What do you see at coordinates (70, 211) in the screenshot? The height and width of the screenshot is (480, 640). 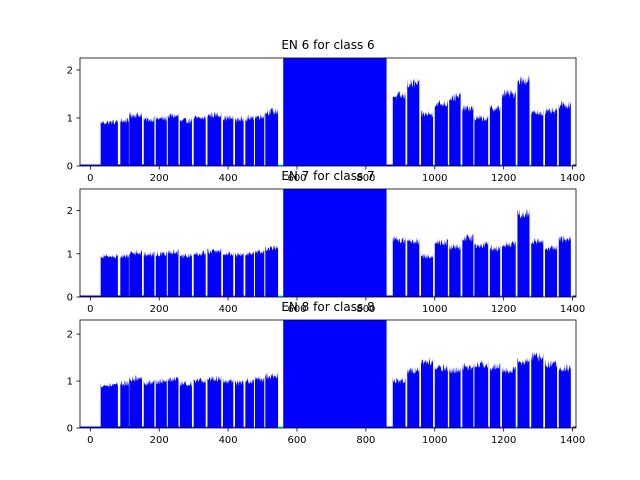 I see `en7-ytick-label: 2` at bounding box center [70, 211].